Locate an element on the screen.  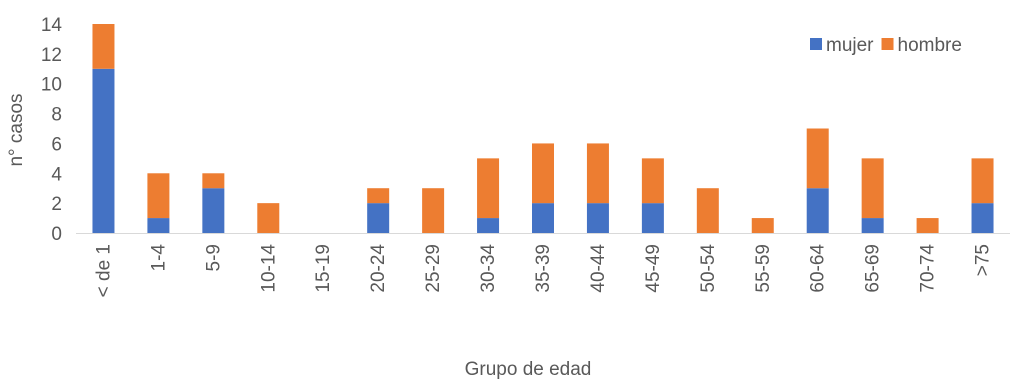
x-tick-label: 60-64 is located at coordinates (818, 268).